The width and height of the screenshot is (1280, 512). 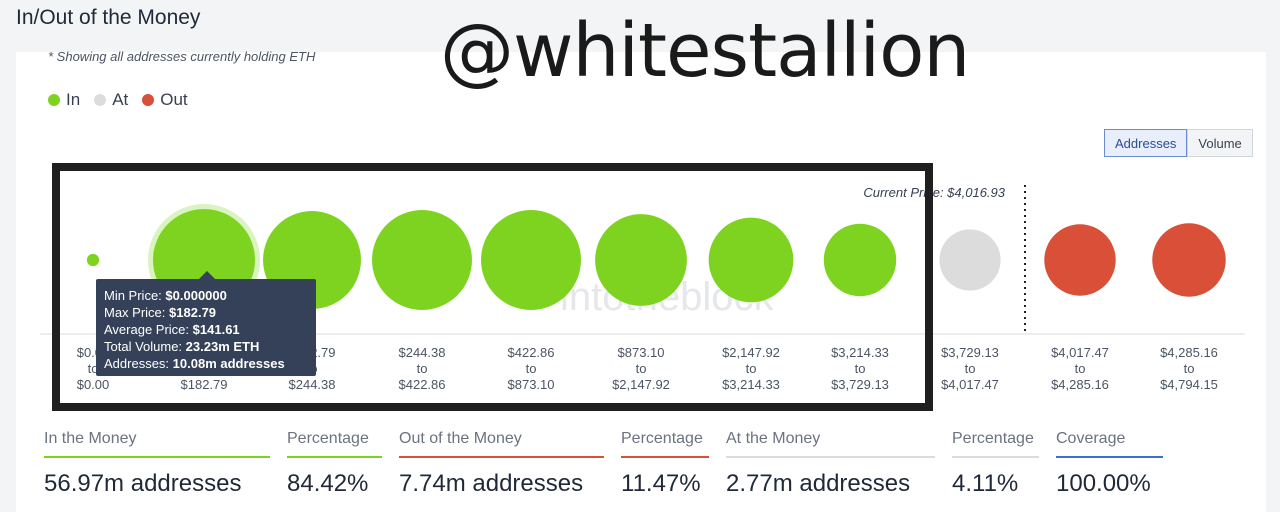 I want to click on bucket-from-label: $244.38, so click(x=422, y=352).